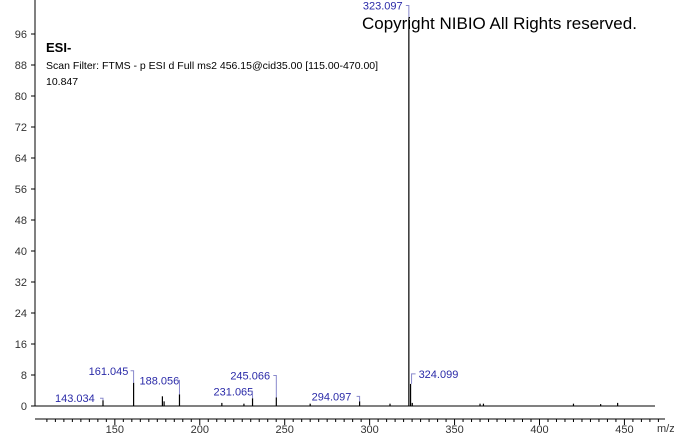 The width and height of the screenshot is (674, 434). What do you see at coordinates (21, 221) in the screenshot?
I see `y-tick-label: 48` at bounding box center [21, 221].